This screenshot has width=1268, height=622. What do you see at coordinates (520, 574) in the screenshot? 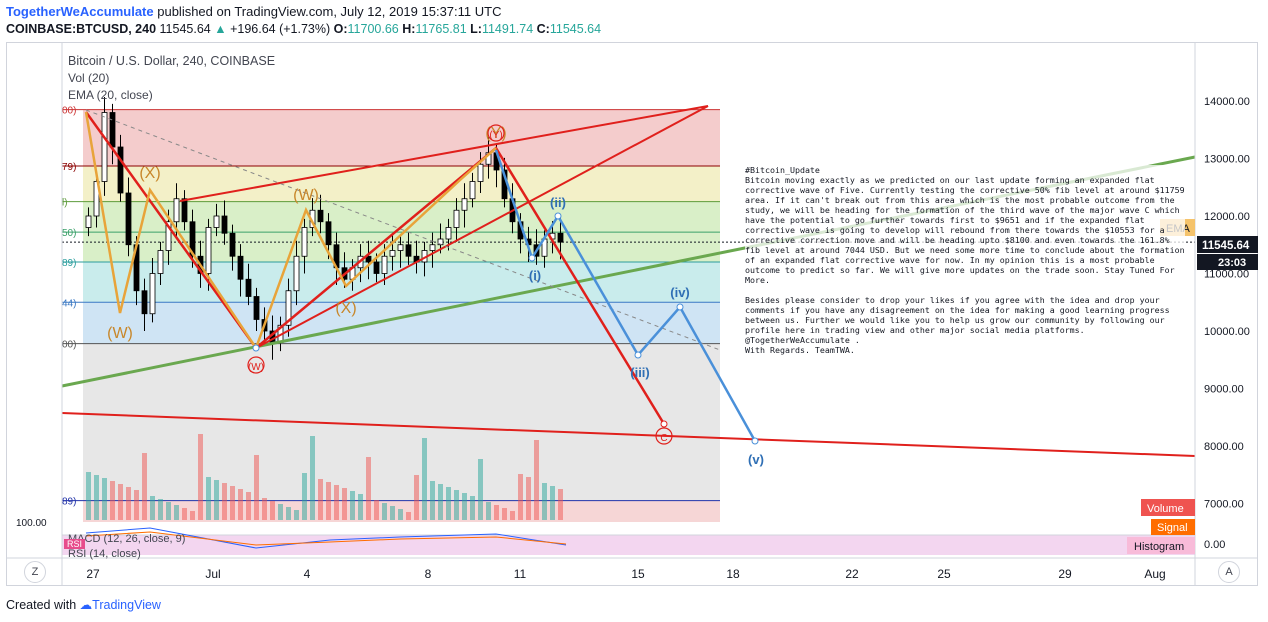
I see `time-tick-4: 11` at bounding box center [520, 574].